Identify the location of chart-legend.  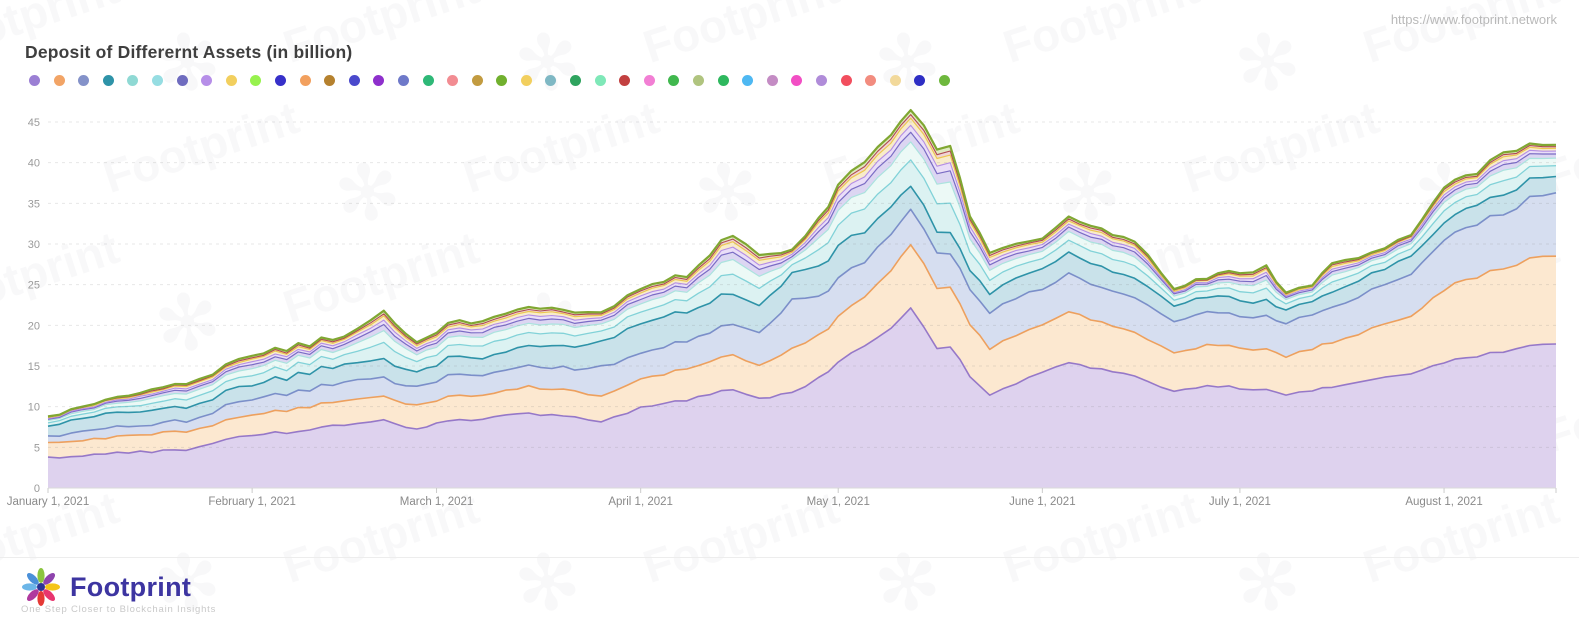
(489, 82).